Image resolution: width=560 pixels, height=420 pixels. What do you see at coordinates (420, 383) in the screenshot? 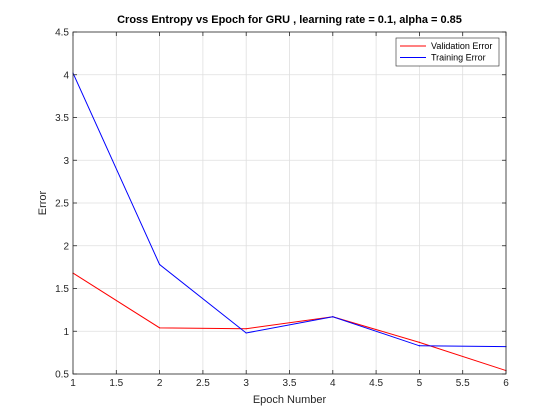
I see `x-tick-label: 5` at bounding box center [420, 383].